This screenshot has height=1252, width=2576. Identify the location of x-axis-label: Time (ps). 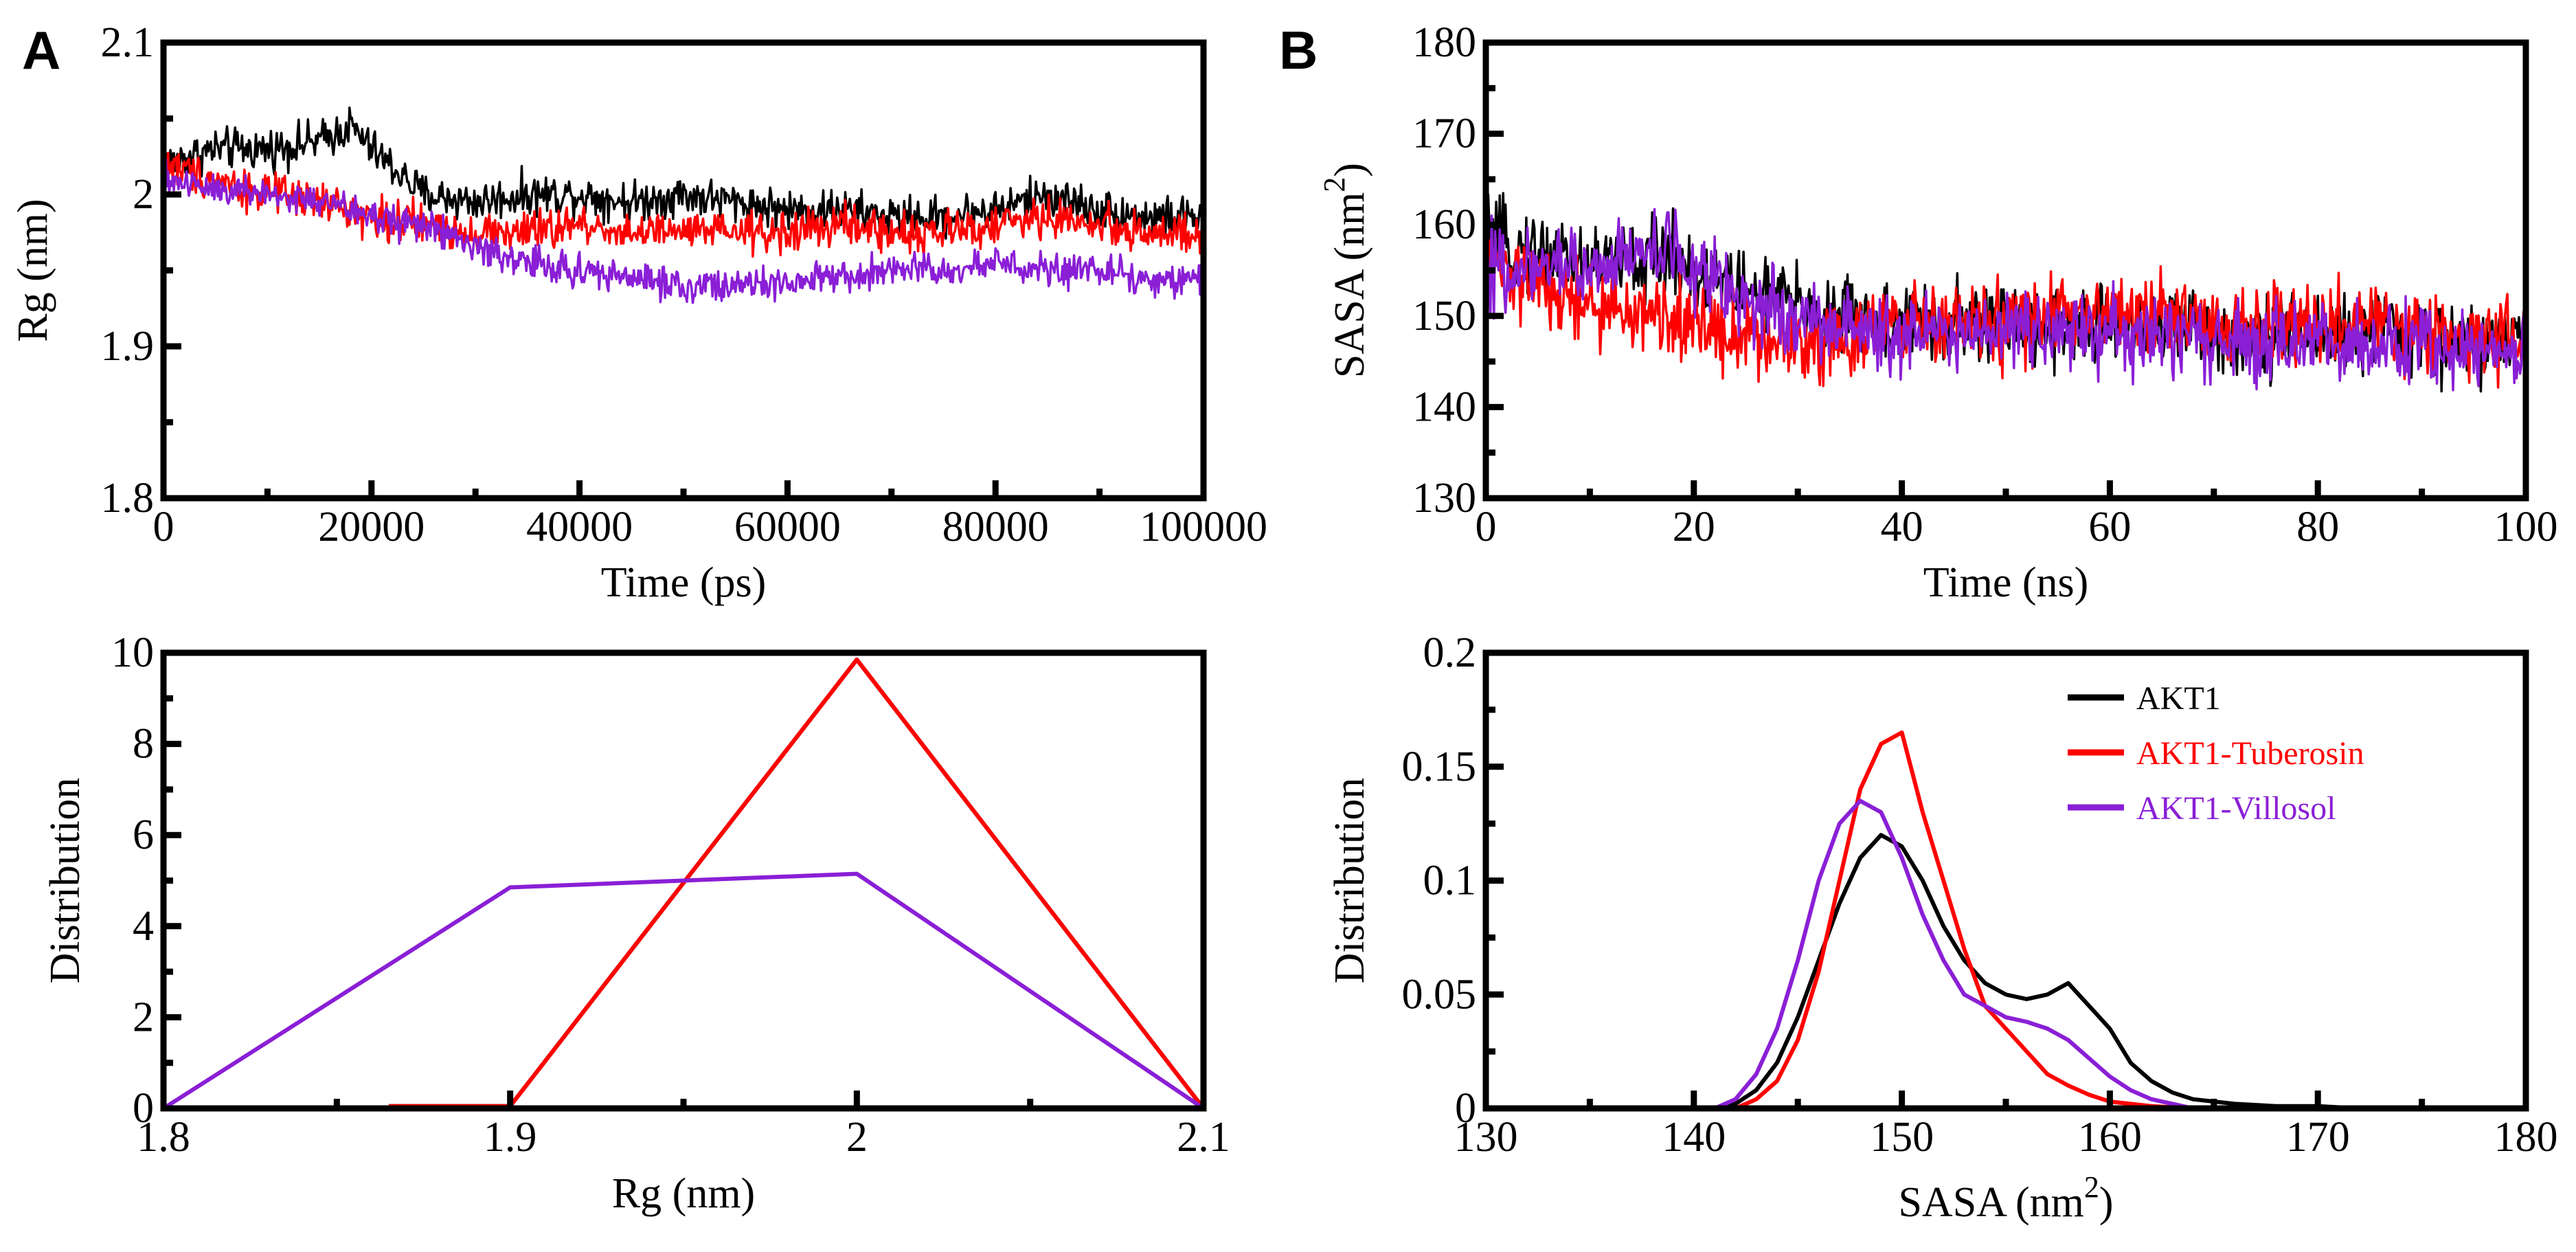
(684, 583).